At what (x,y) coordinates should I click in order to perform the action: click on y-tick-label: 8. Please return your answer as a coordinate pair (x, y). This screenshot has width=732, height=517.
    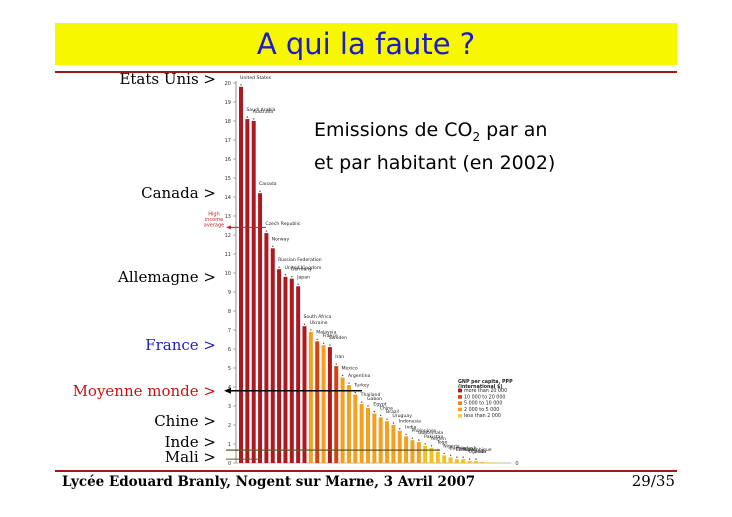
    Looking at the image, I should click on (229, 312).